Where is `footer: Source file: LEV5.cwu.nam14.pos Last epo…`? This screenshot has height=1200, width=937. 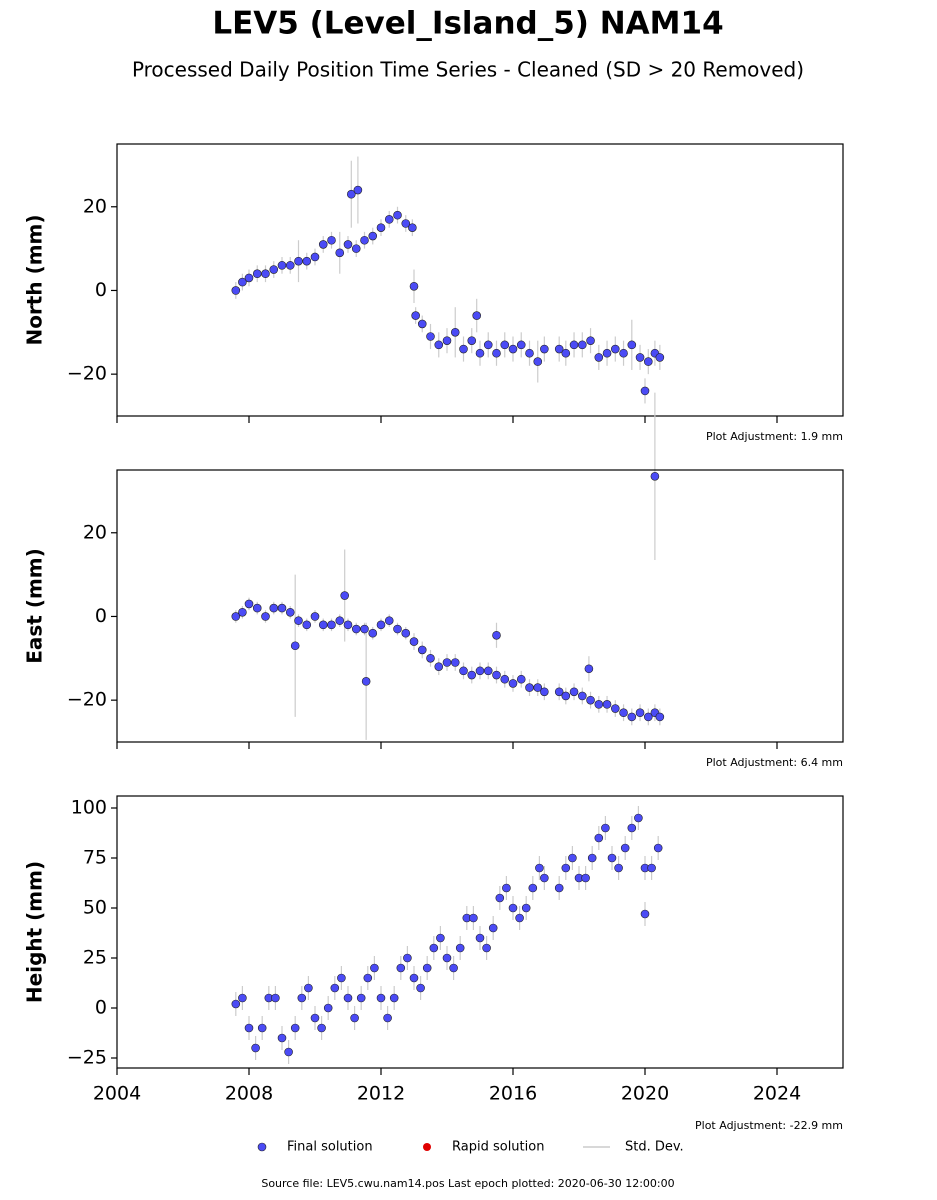 footer: Source file: LEV5.cwu.nam14.pos Last epo… is located at coordinates (467, 1183).